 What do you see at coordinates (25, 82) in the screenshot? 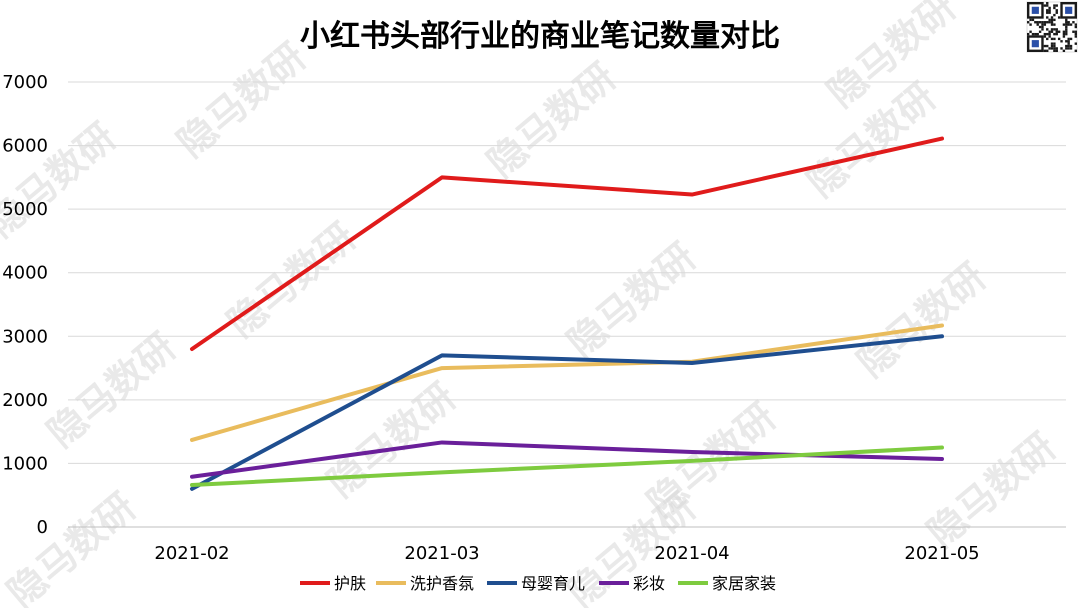
I see `y-tick-label: 7000` at bounding box center [25, 82].